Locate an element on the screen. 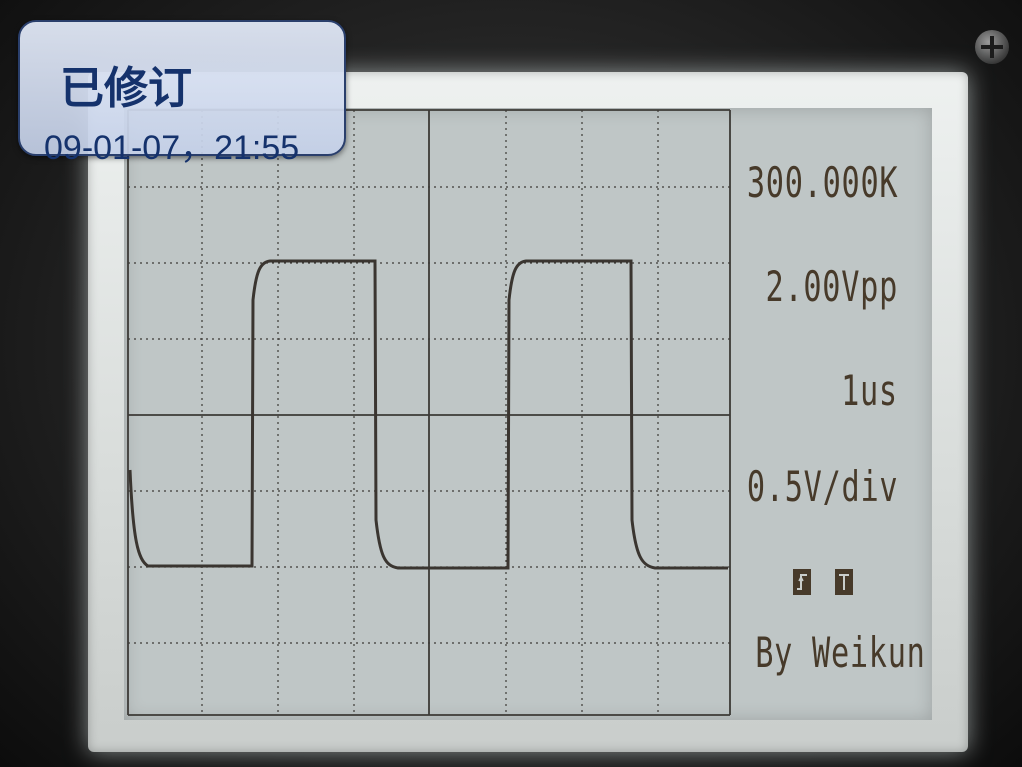 The width and height of the screenshot is (1022, 767). rising-edge-trigger-icon is located at coordinates (802, 582).